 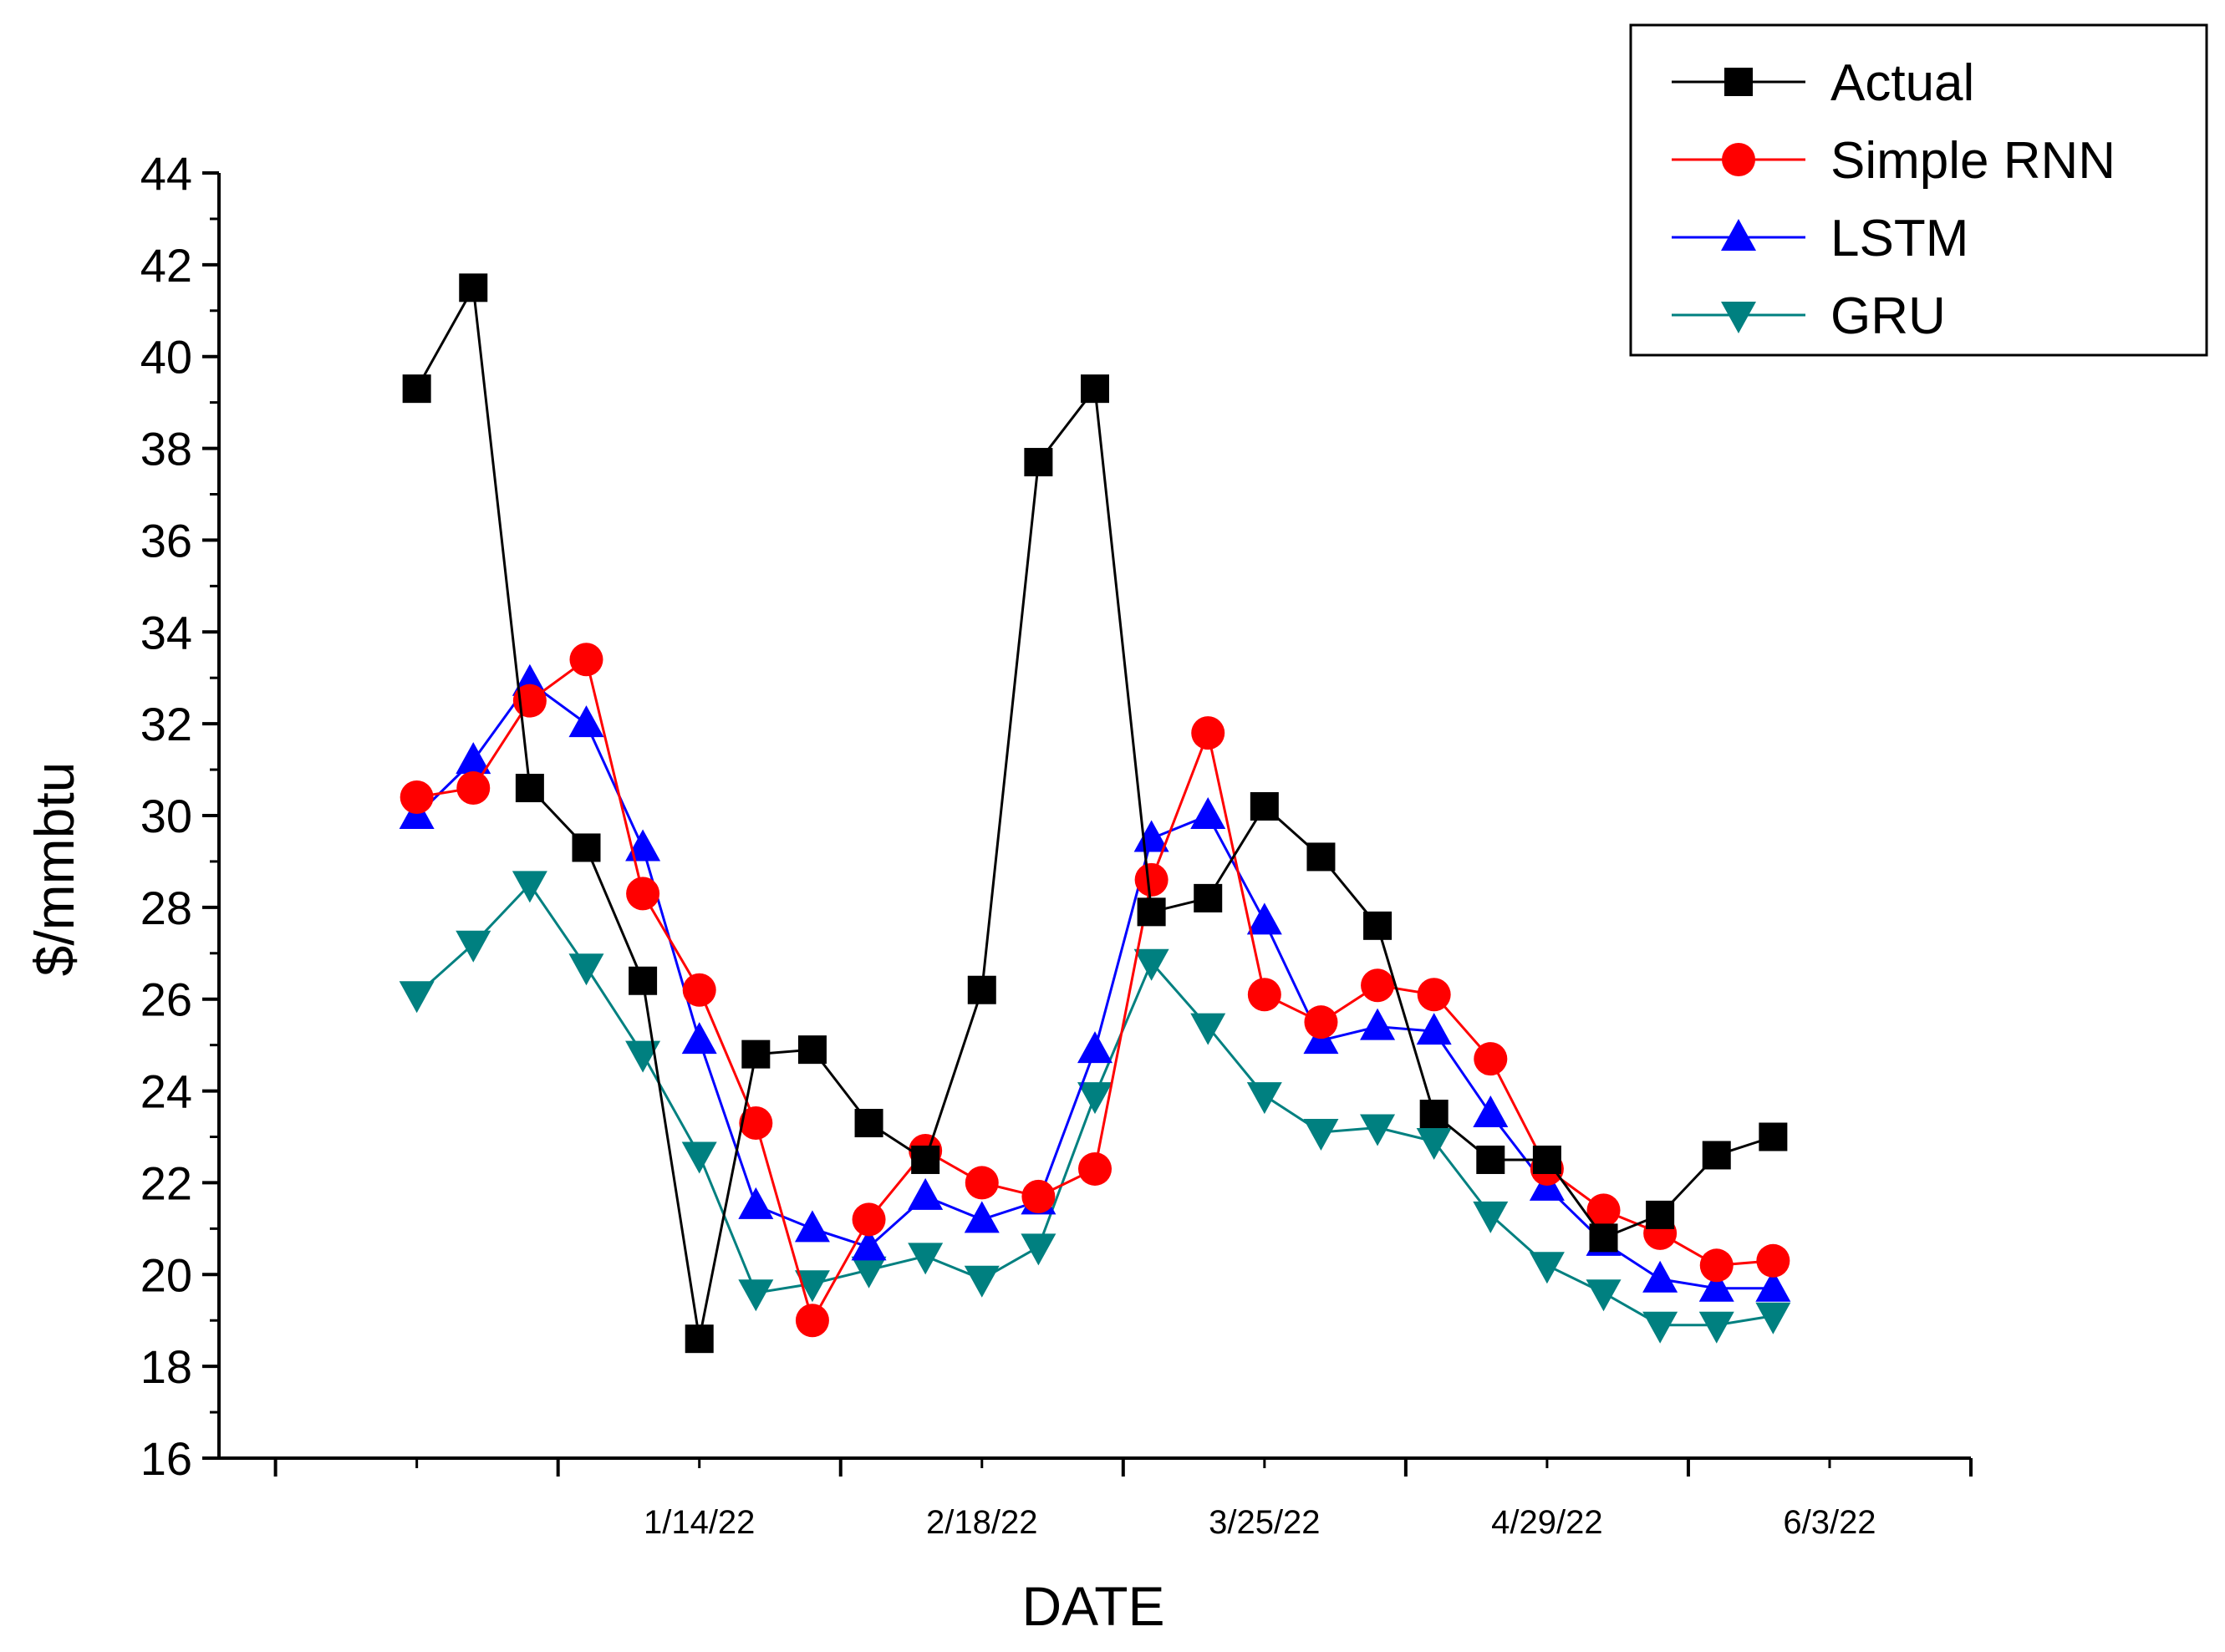 I want to click on legend-label: Simple RNN, so click(x=1973, y=161).